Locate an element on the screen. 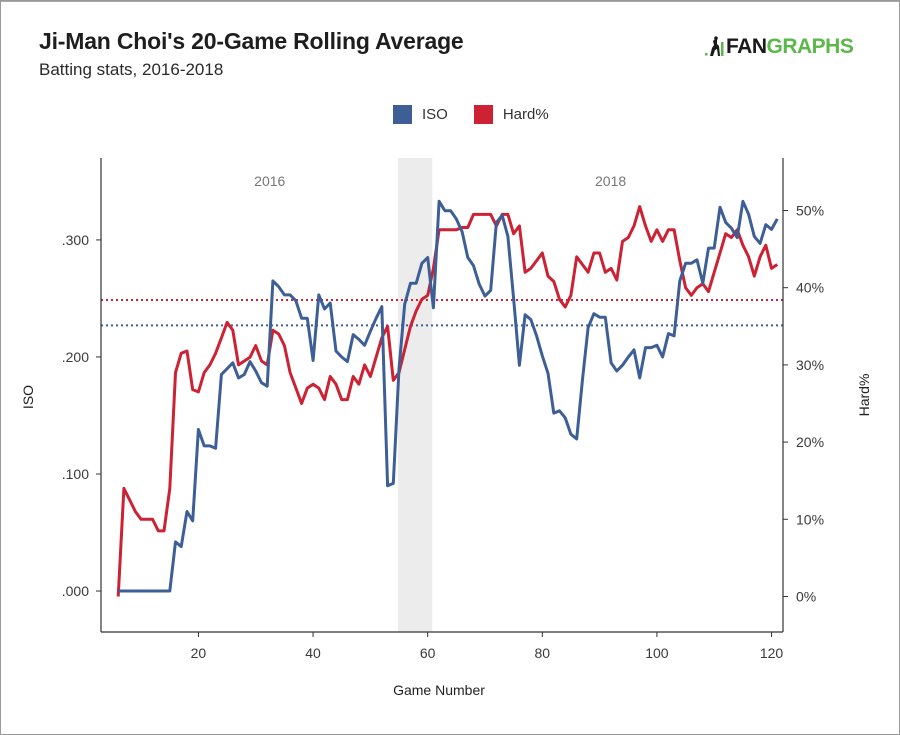 The image size is (900, 735). legend-label-iso: ISO is located at coordinates (435, 114).